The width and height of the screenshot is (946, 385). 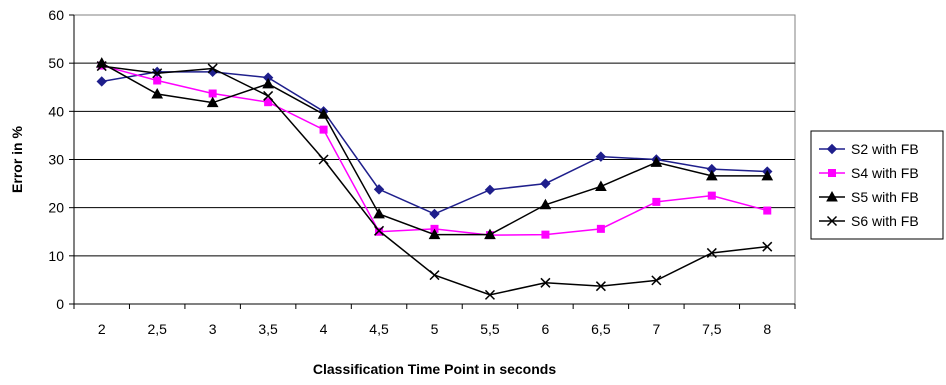 What do you see at coordinates (56, 256) in the screenshot?
I see `y-tick-label: 10` at bounding box center [56, 256].